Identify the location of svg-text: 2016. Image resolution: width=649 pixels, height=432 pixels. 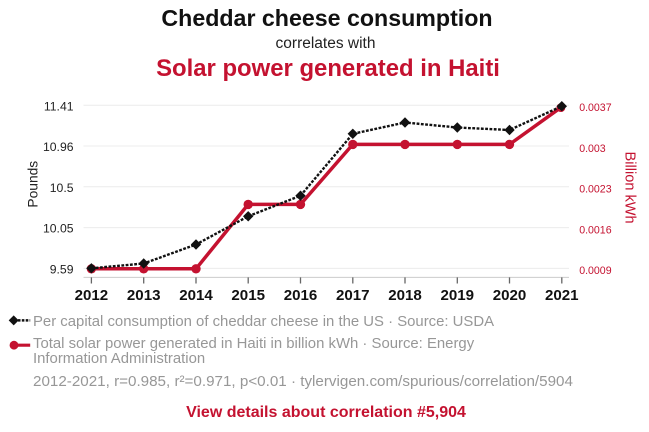
(301, 295).